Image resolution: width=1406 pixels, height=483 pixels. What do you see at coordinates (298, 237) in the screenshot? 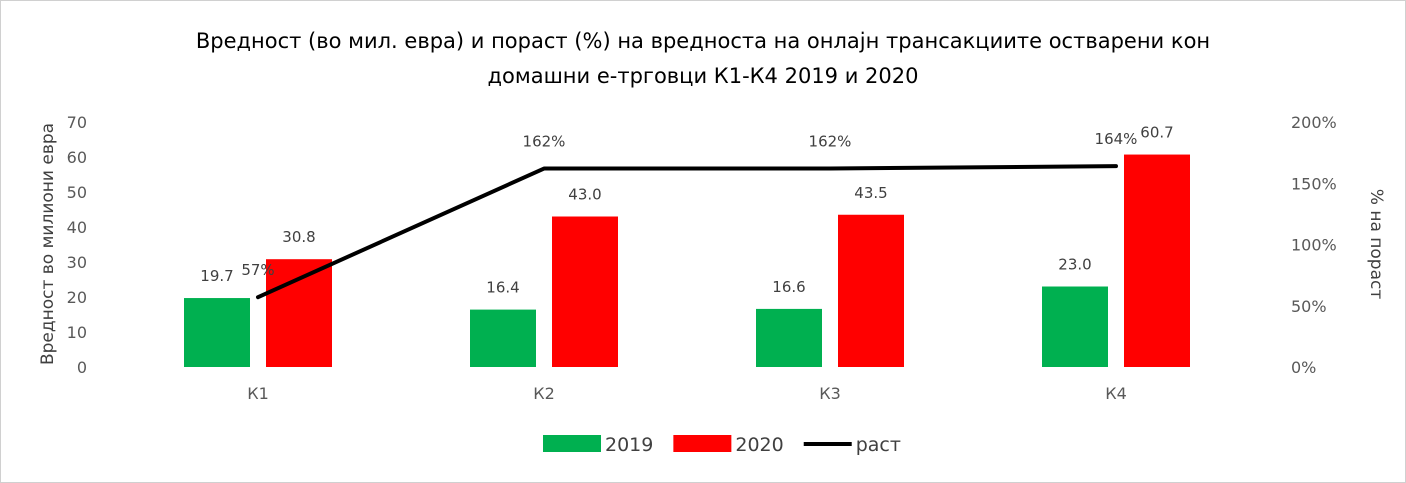
I see `bar-value-label: 30.8` at bounding box center [298, 237].